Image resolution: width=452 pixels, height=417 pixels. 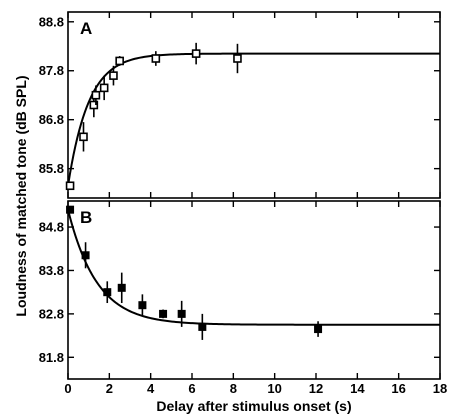 What do you see at coordinates (51, 168) in the screenshot?
I see `panel-a-ytick-label: 85.8` at bounding box center [51, 168].